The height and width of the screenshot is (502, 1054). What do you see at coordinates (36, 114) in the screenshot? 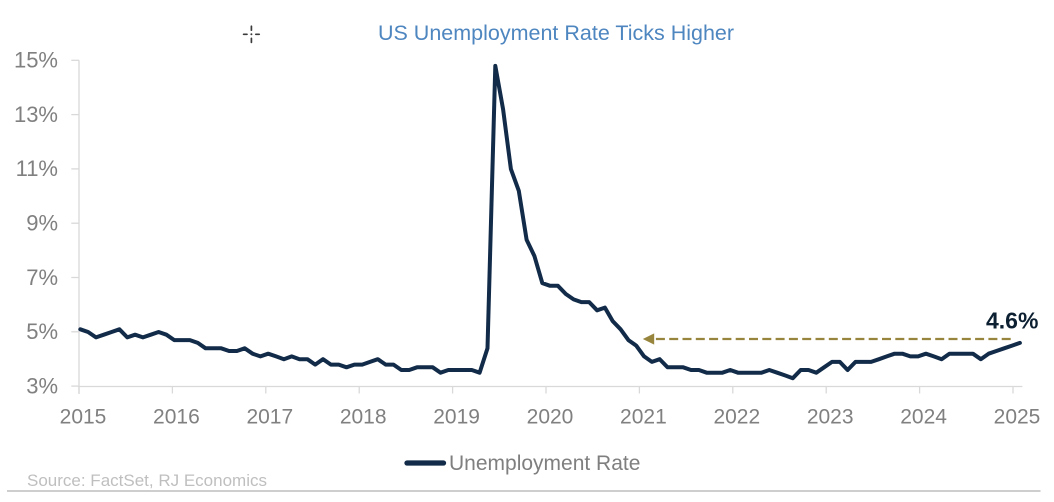
I see `svg-text: 13%` at bounding box center [36, 114].